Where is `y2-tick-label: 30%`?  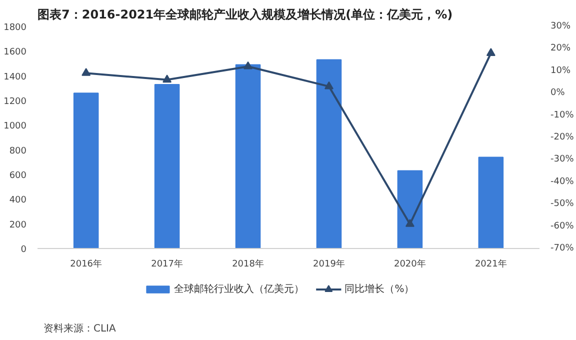 y2-tick-label: 30% is located at coordinates (560, 27).